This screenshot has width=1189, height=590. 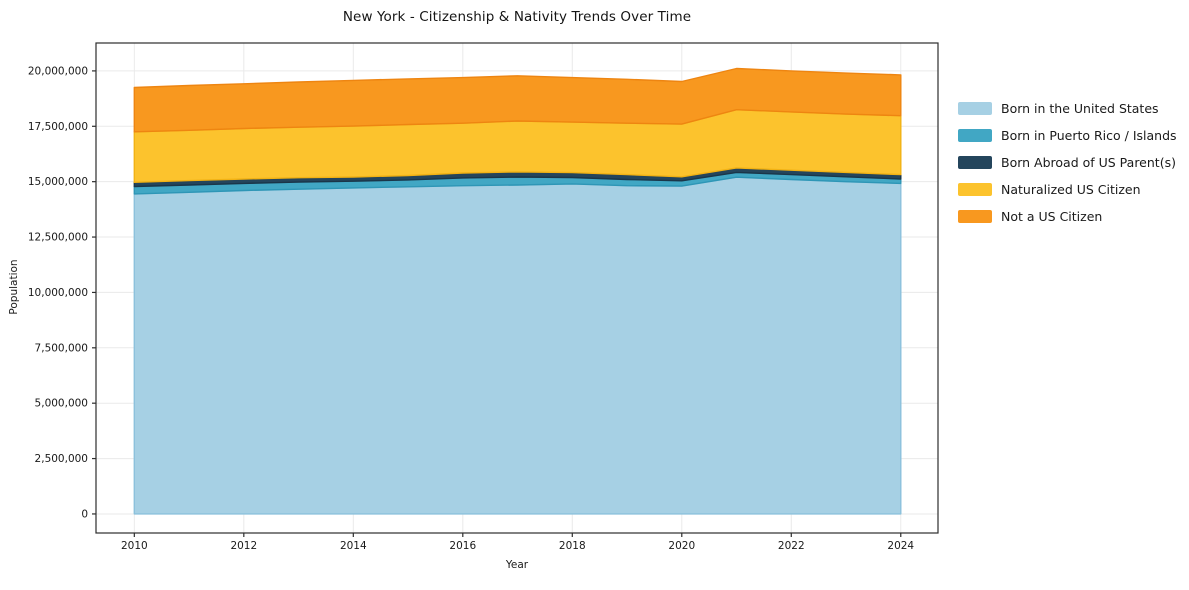 I want to click on y-tick-label: 7,500,000, so click(x=61, y=348).